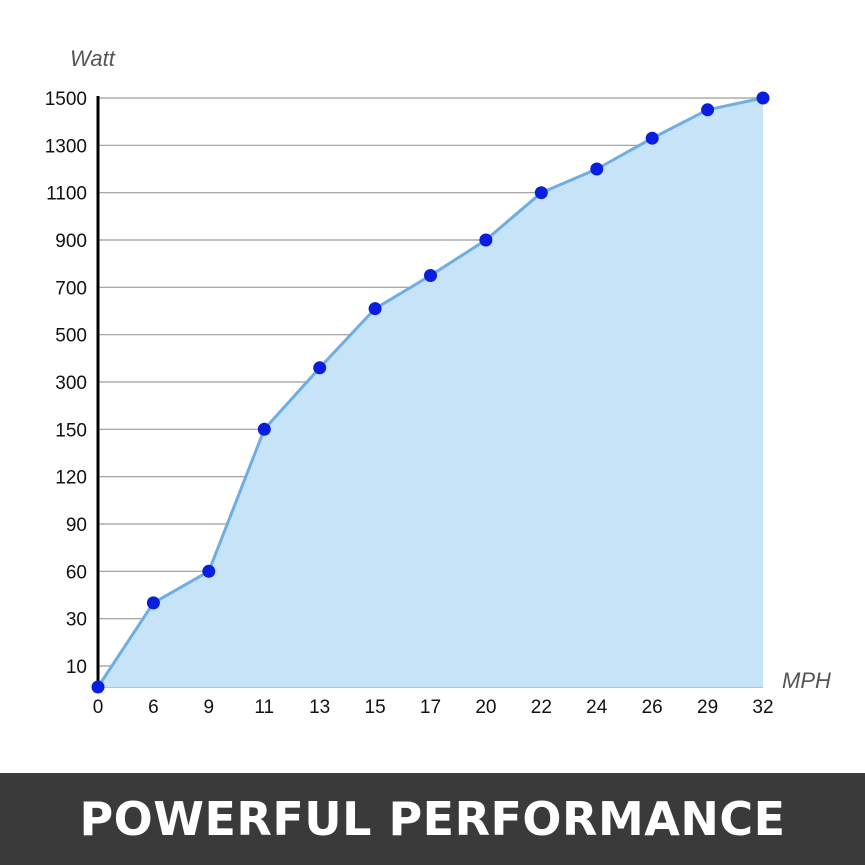 The image size is (865, 865). Describe the element at coordinates (71, 383) in the screenshot. I see `y-tick-label: 300` at that location.